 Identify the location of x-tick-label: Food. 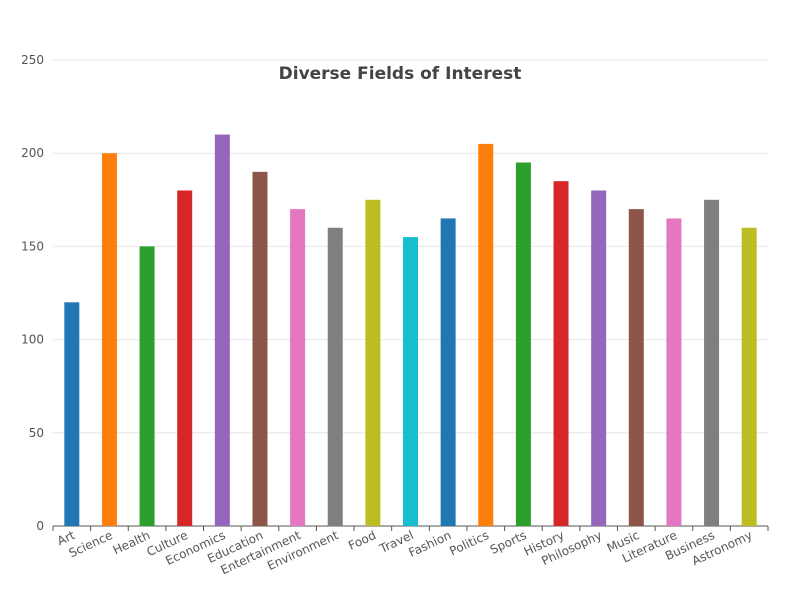
(362, 540).